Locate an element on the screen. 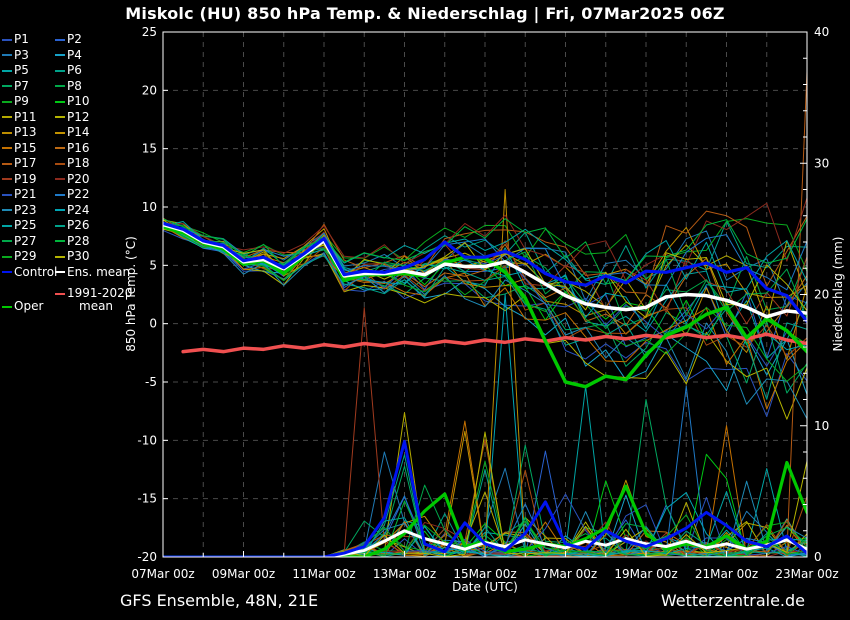 The image size is (850, 620). legend-item-p1: P1 is located at coordinates (15, 39).